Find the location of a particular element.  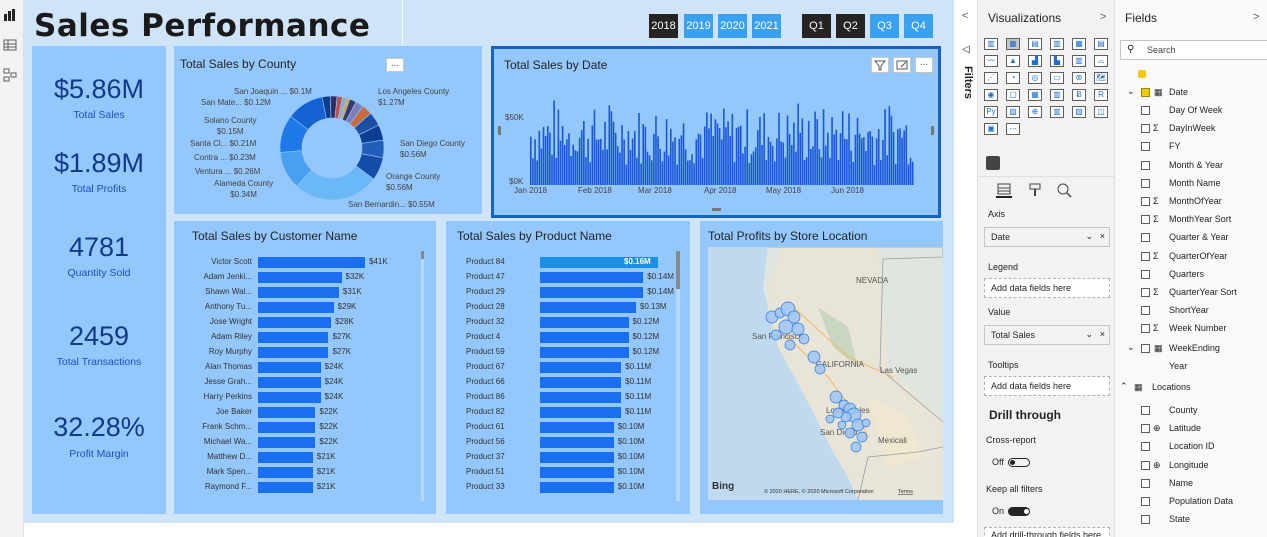

chevron-right-icon: > is located at coordinates (1256, 17).